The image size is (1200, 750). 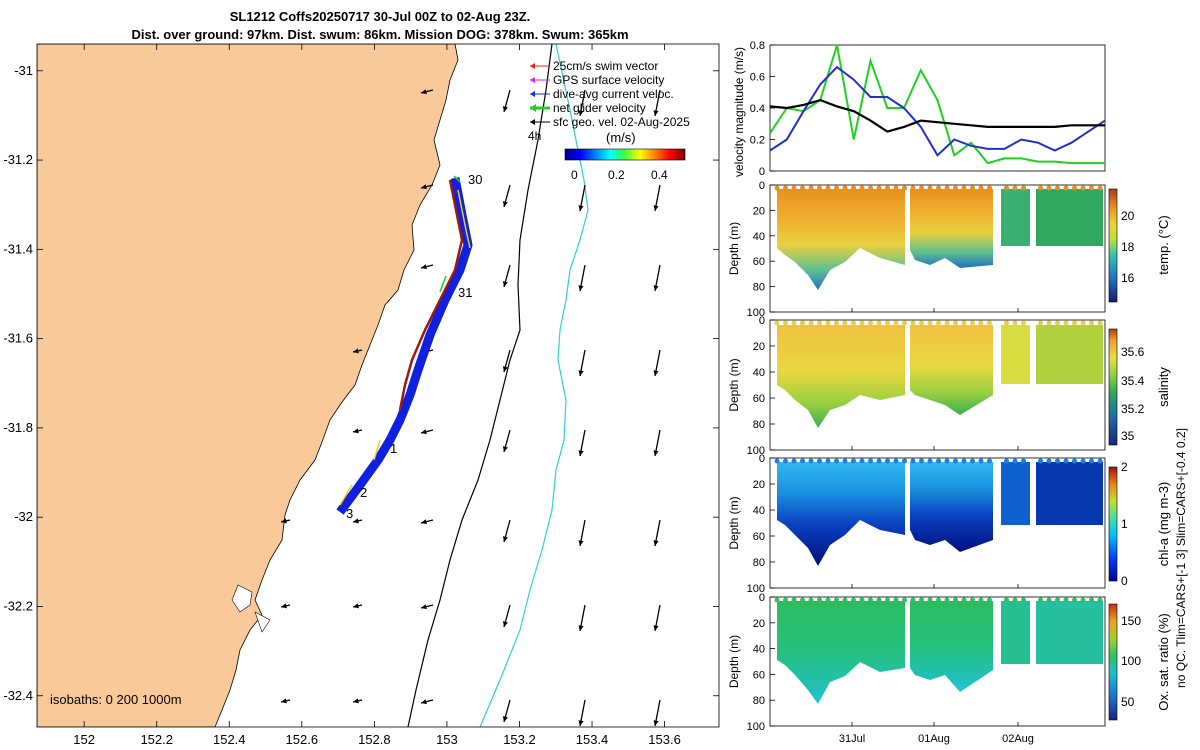 I want to click on section-salinity, so click(x=937, y=385).